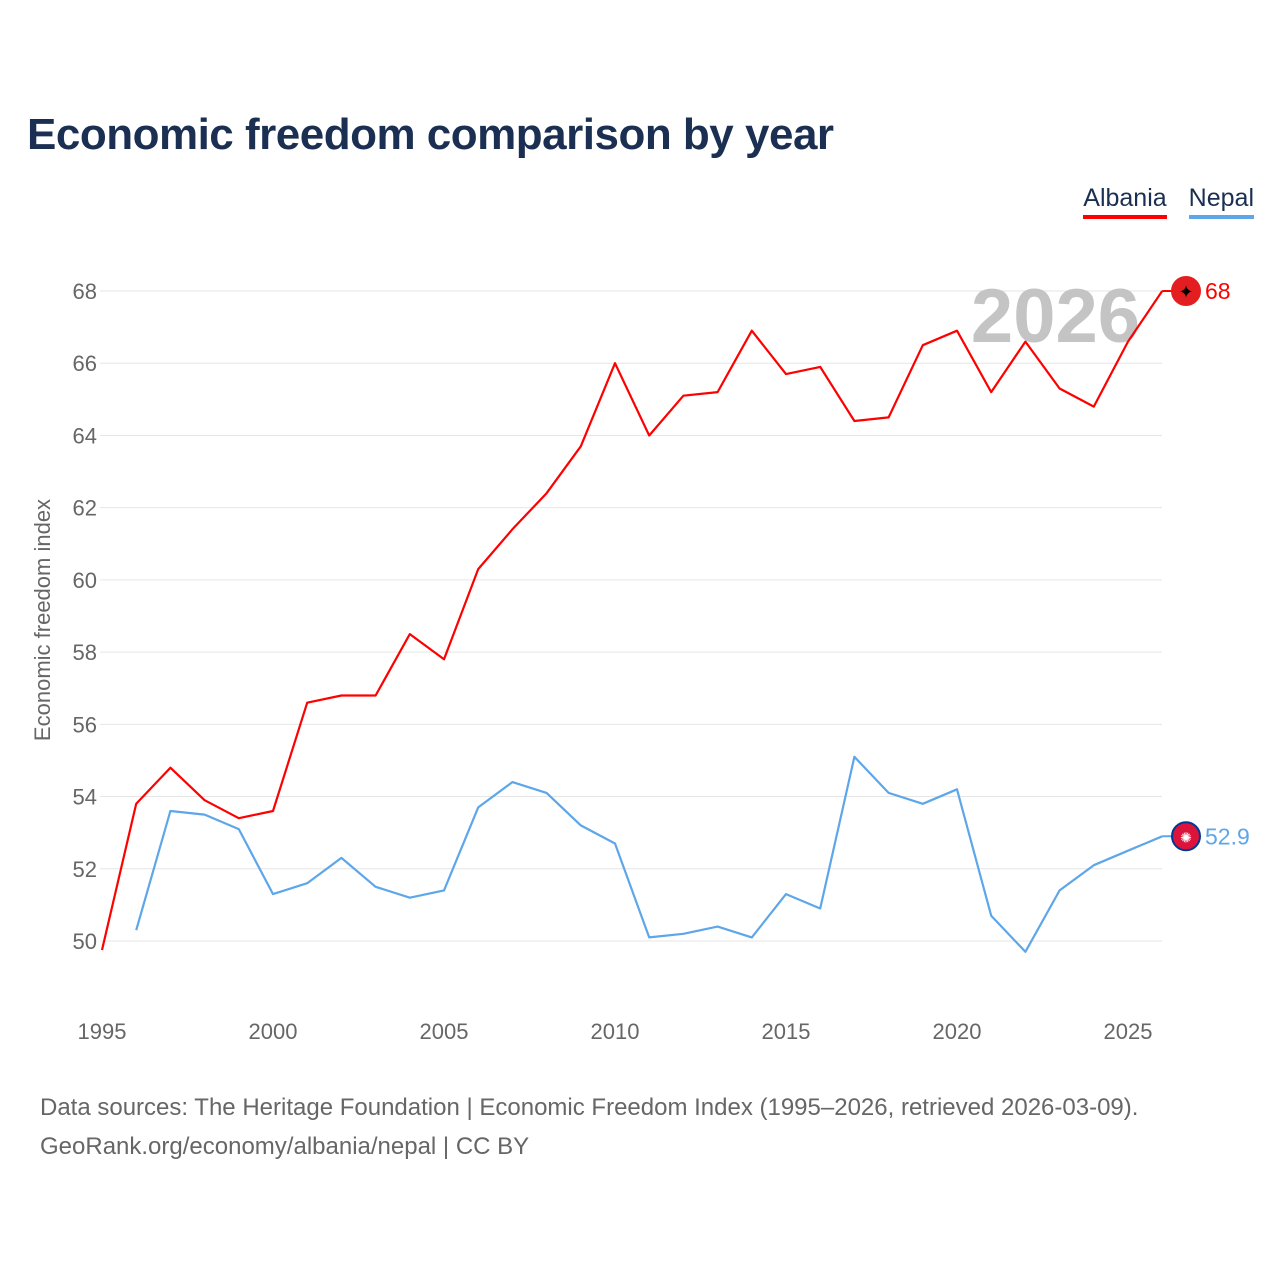 The image size is (1280, 1280). What do you see at coordinates (649, 854) in the screenshot?
I see `series-line-nepal` at bounding box center [649, 854].